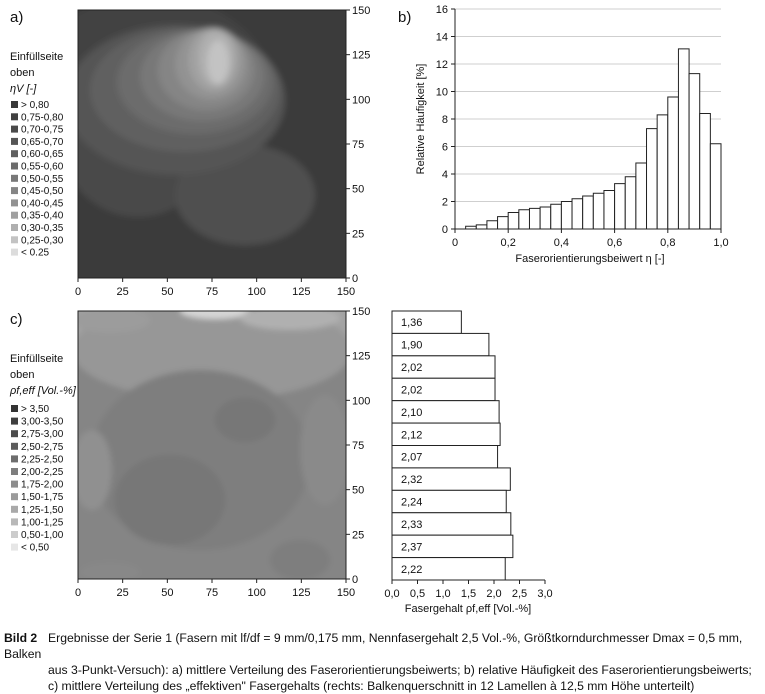  What do you see at coordinates (212, 144) in the screenshot?
I see `panel-a-contour` at bounding box center [212, 144].